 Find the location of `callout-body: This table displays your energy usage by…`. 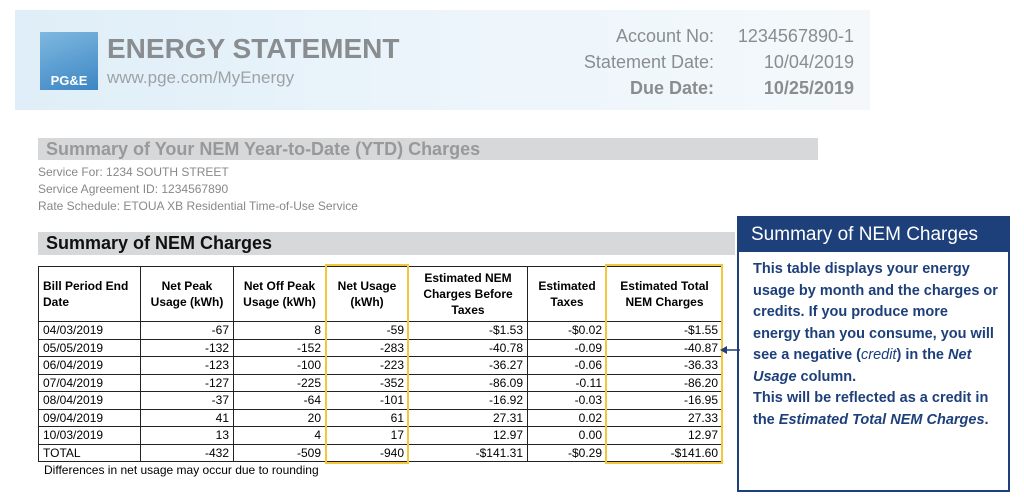

callout-body: This table displays your energy usage by… is located at coordinates (873, 341).